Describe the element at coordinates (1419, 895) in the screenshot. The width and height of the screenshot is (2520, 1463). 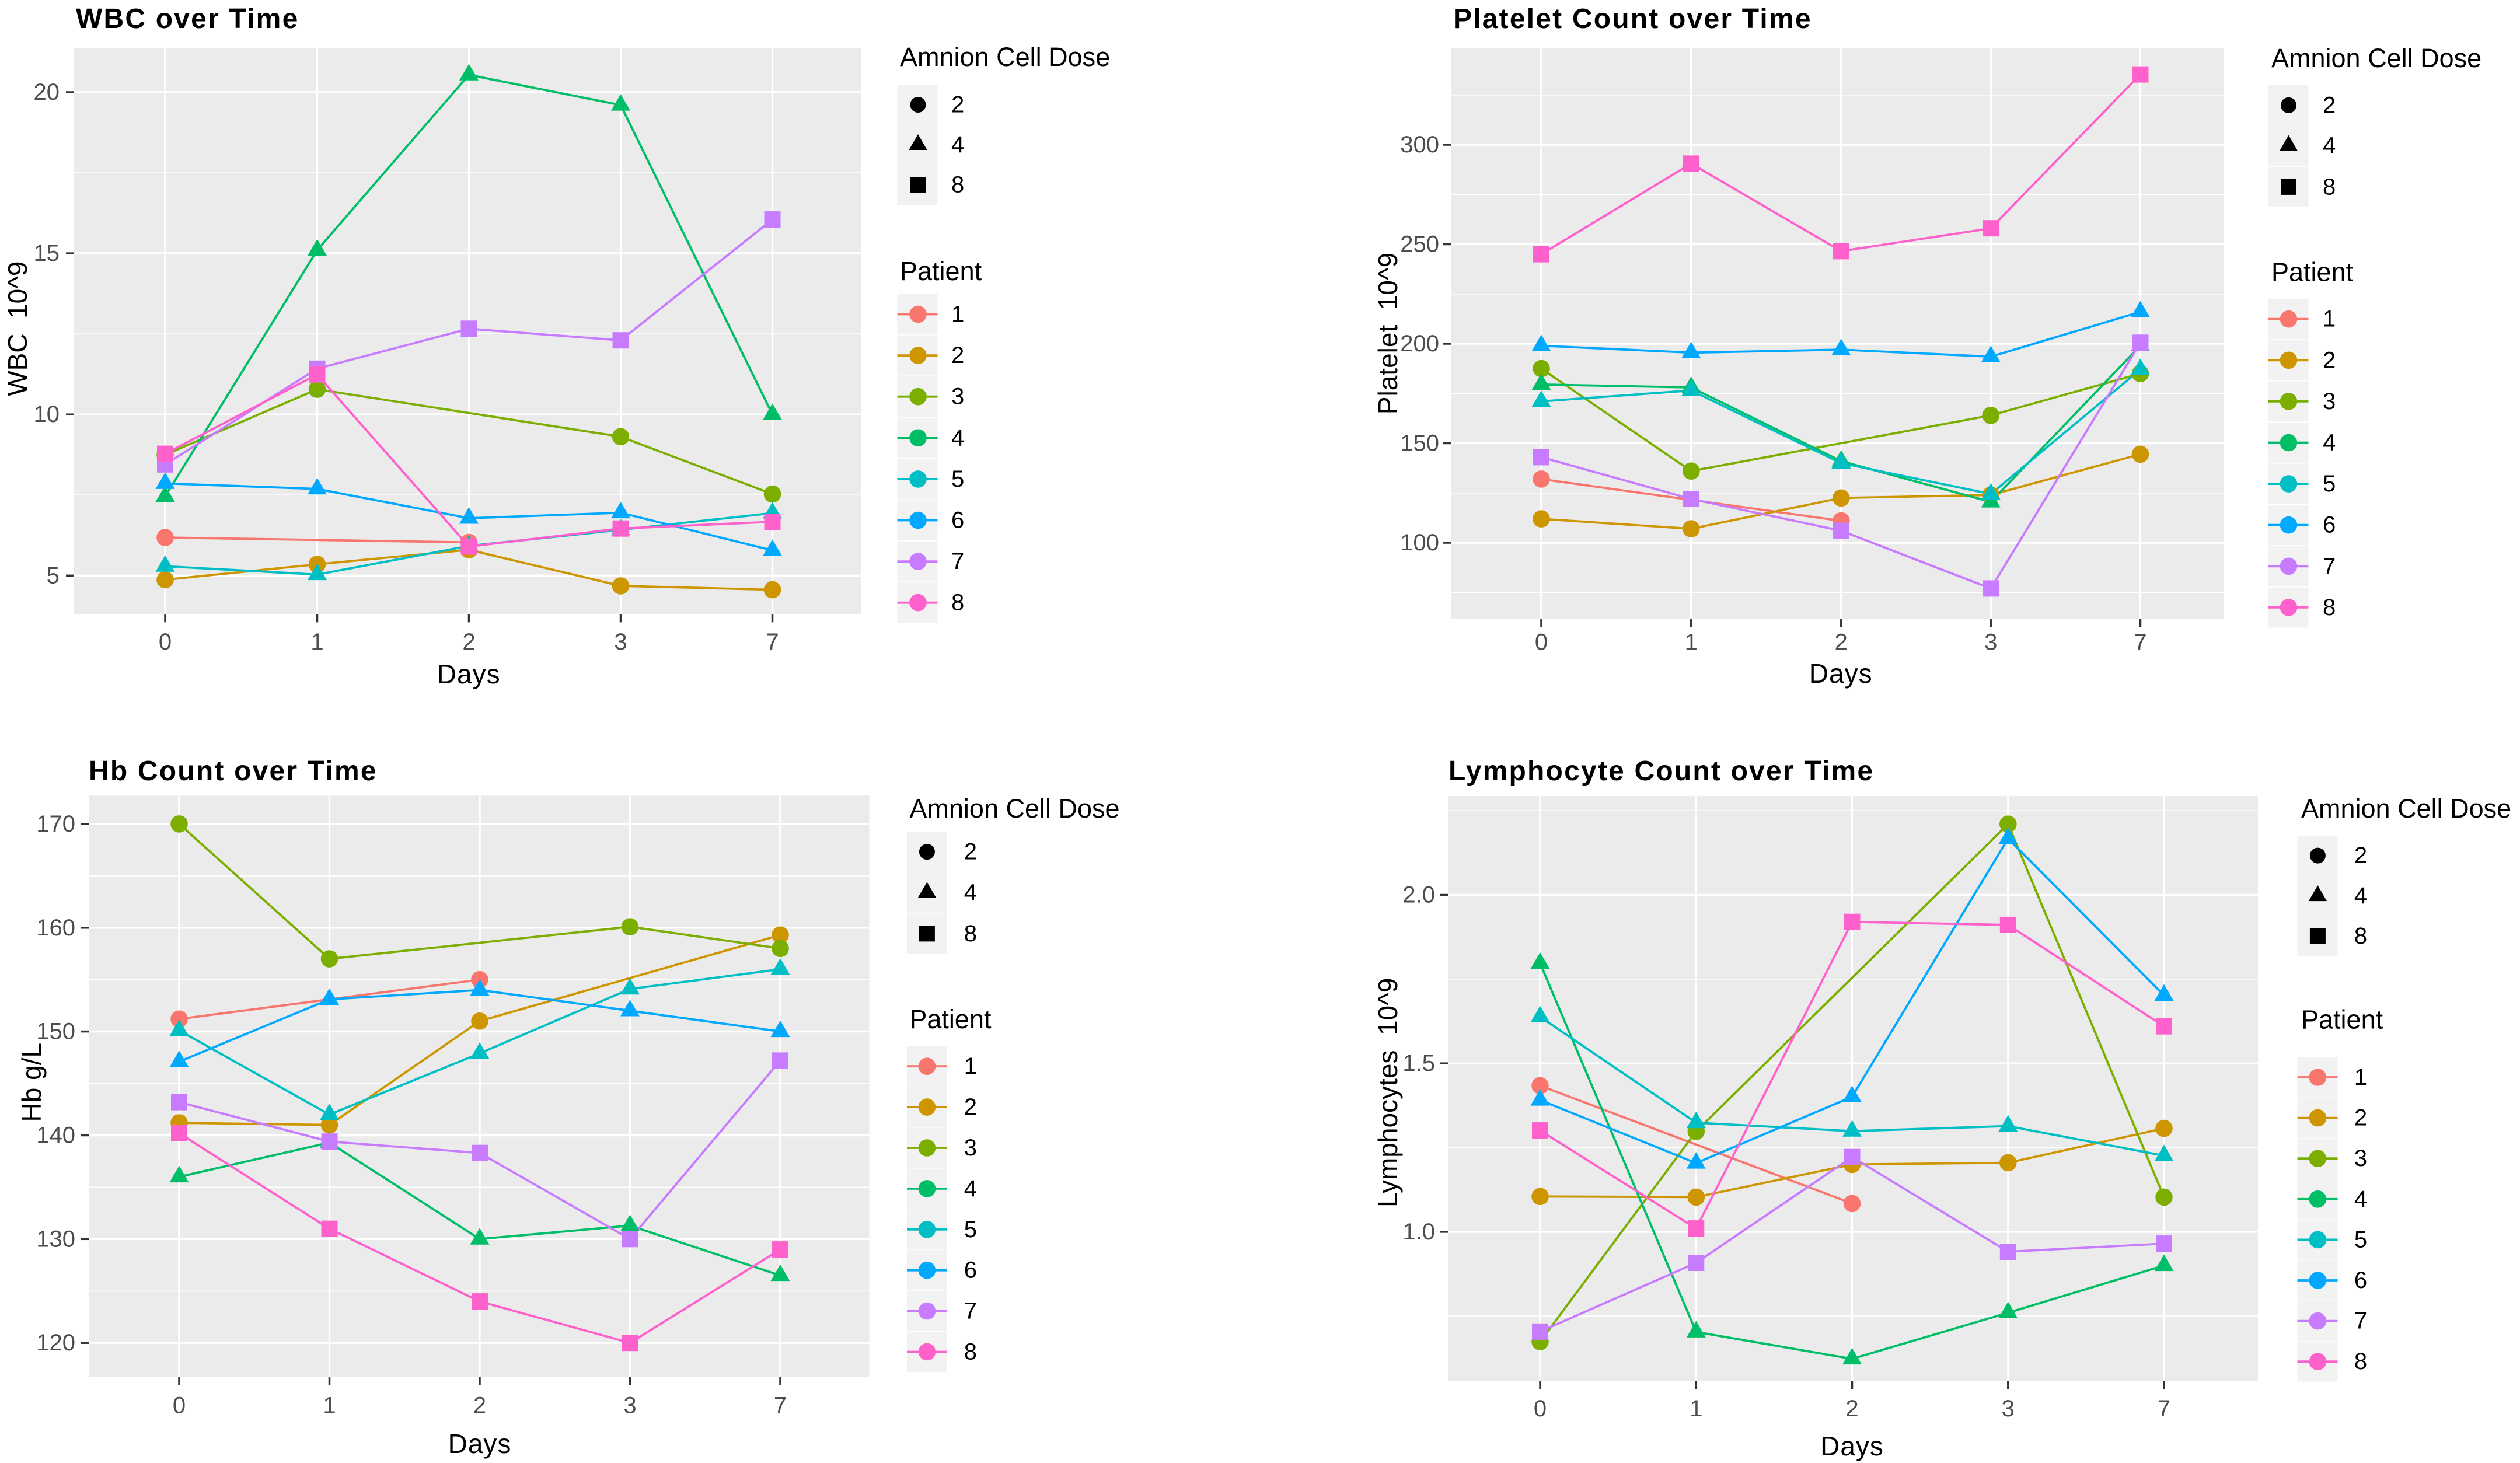
I see `svg-text: 2.0` at that location.